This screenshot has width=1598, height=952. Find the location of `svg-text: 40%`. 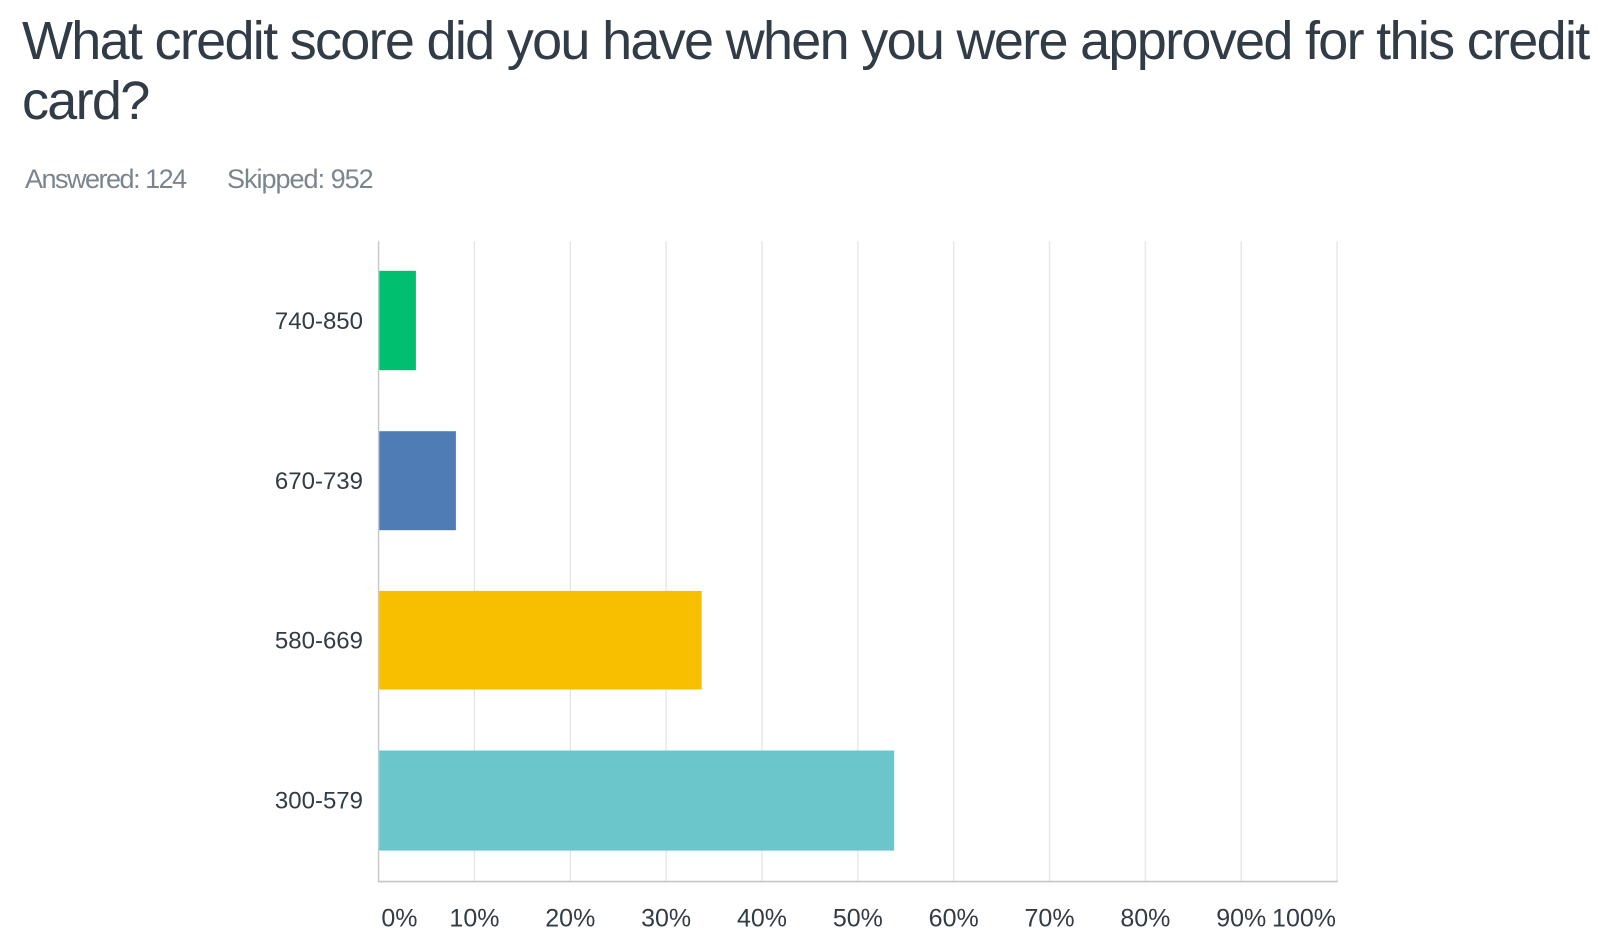

svg-text: 40% is located at coordinates (762, 919).